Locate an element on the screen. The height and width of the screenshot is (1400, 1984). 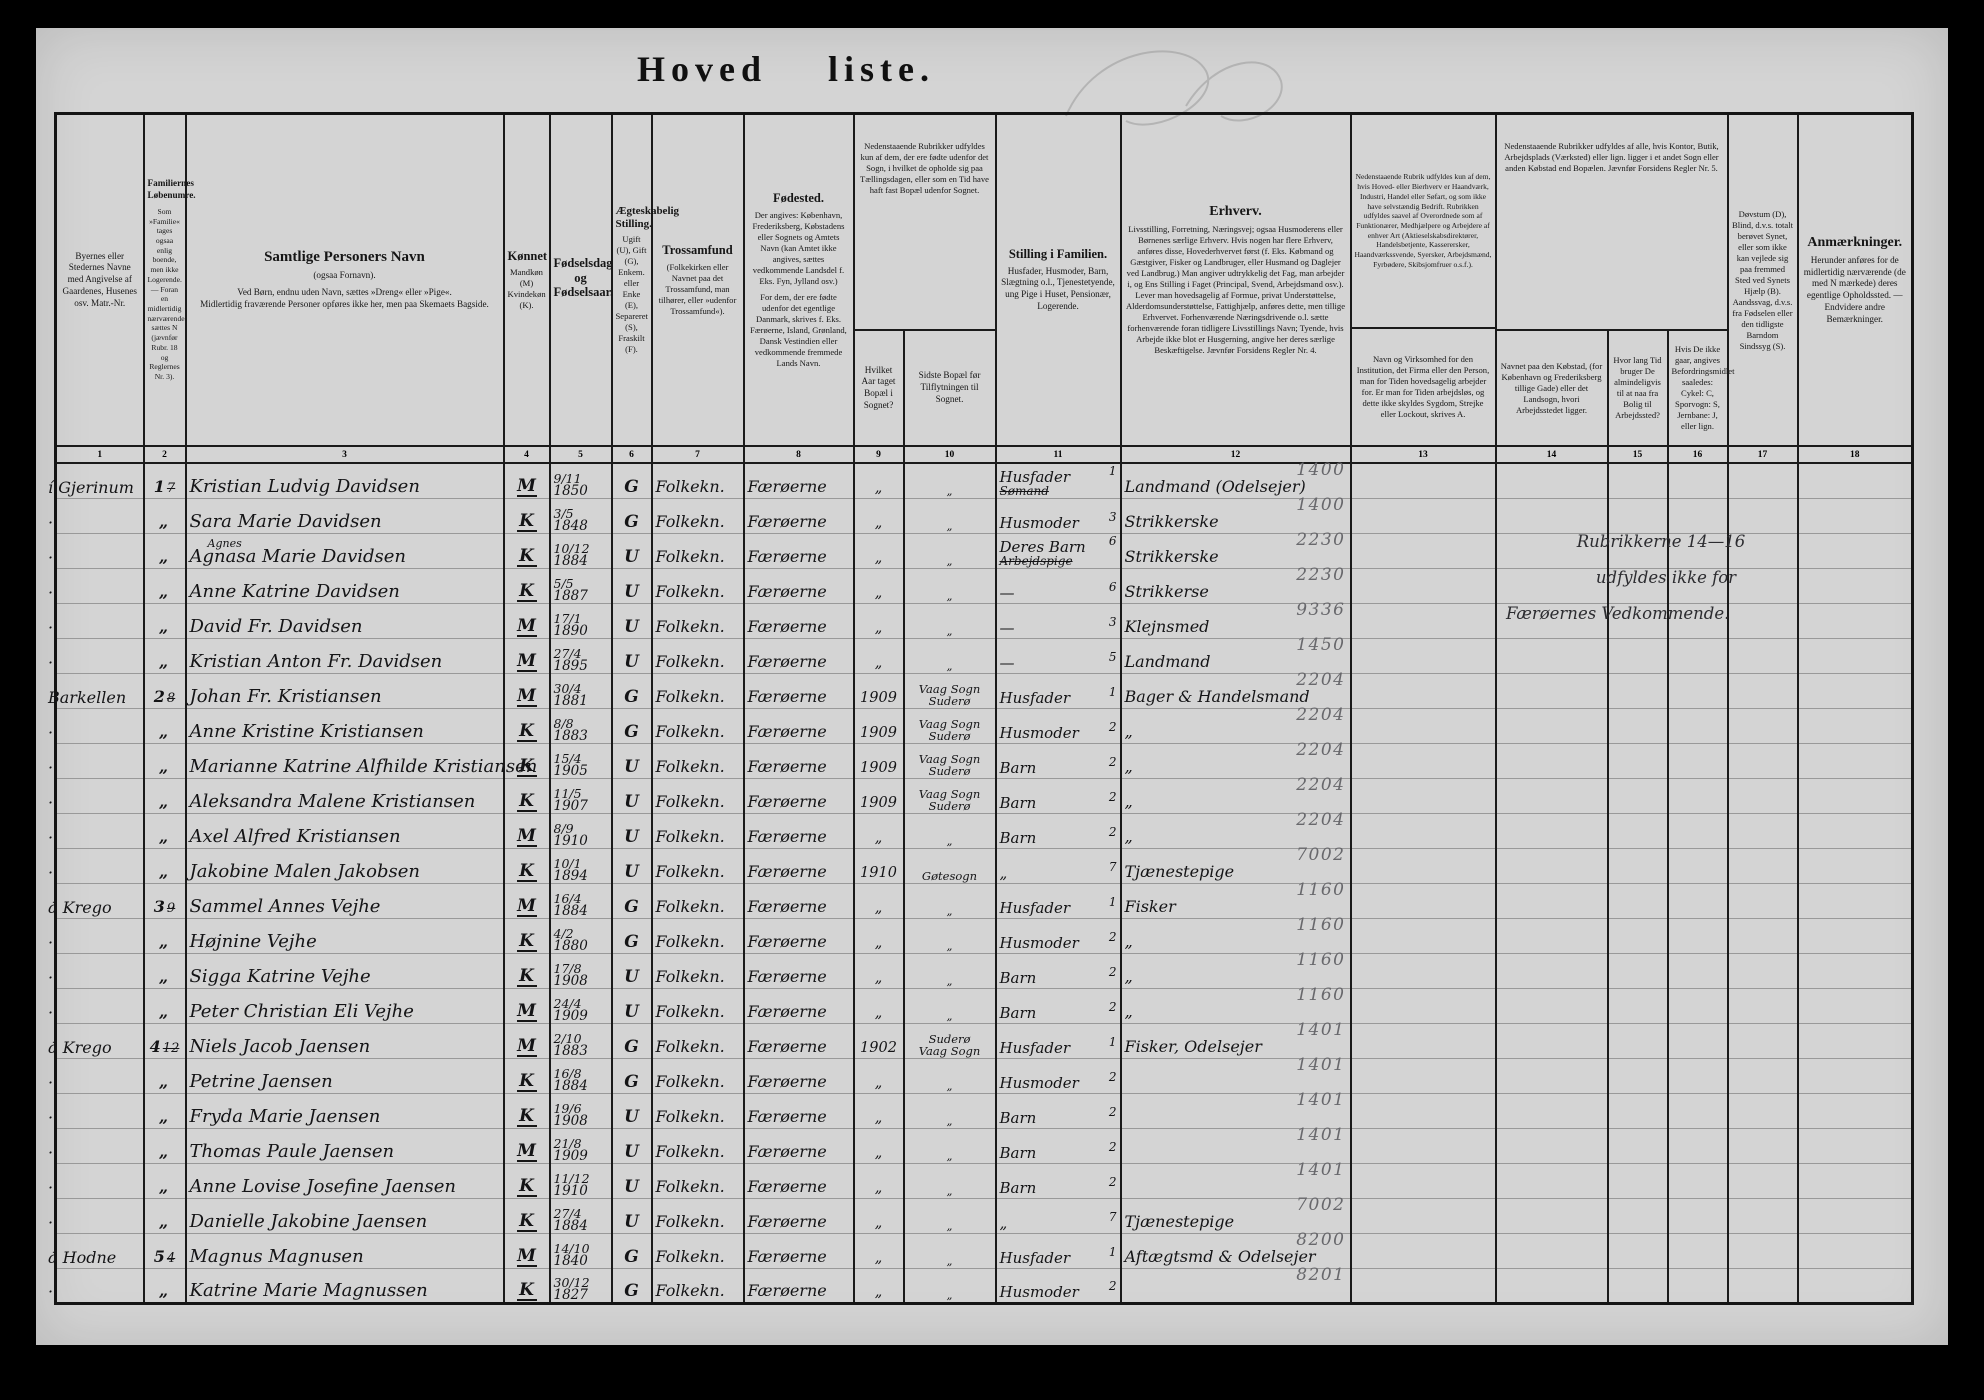
name-cell: Anne Kristine Kristiansen is located at coordinates (344, 726).